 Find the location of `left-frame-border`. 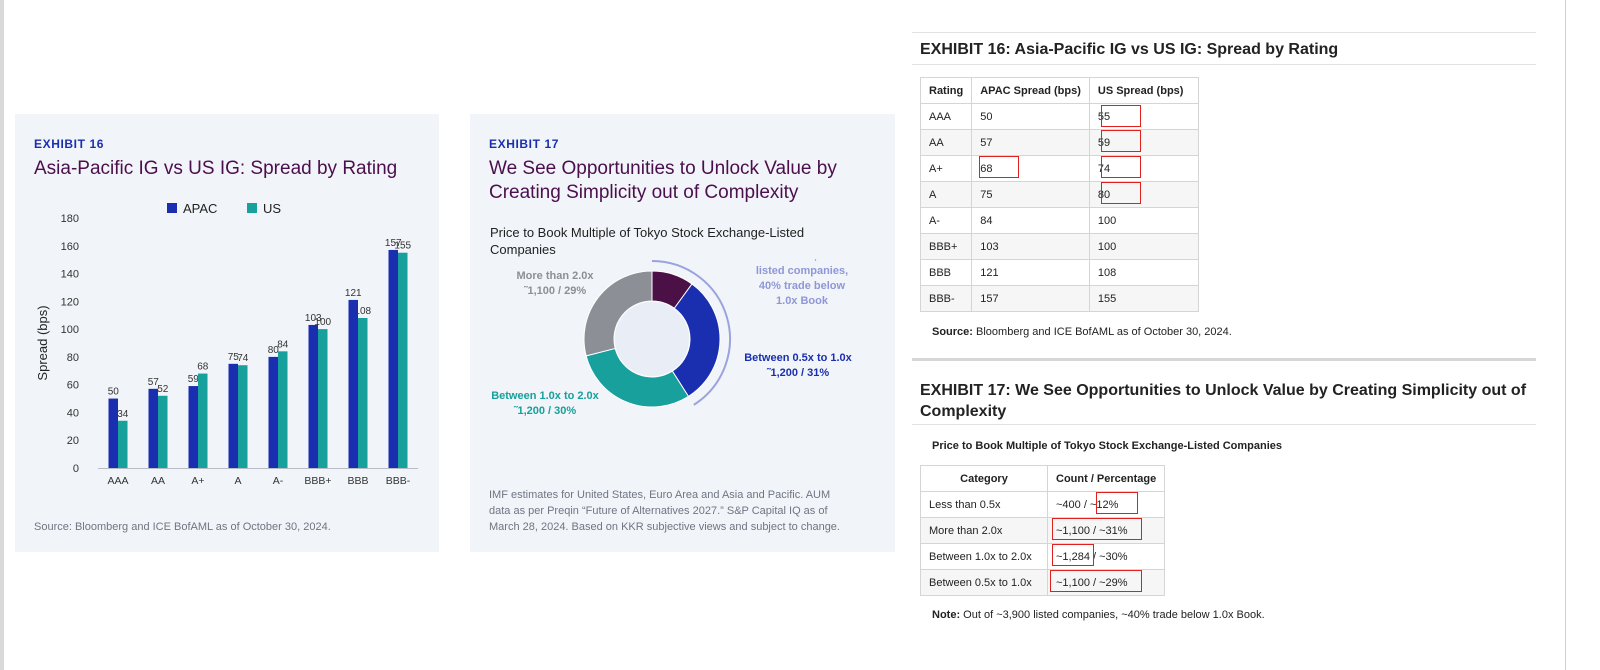

left-frame-border is located at coordinates (2, 335).